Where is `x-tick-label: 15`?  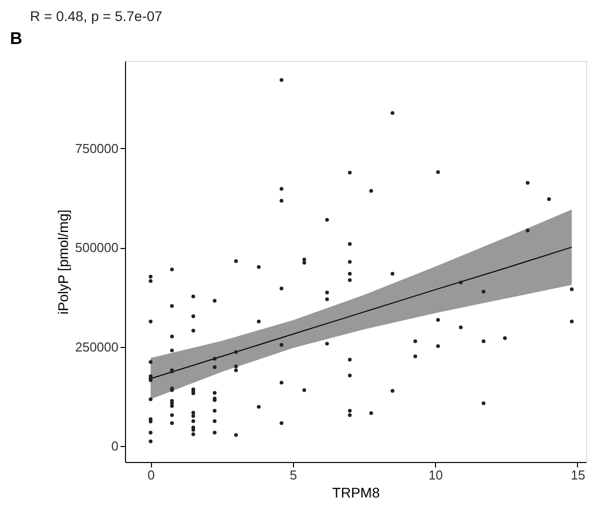 x-tick-label: 15 is located at coordinates (578, 475).